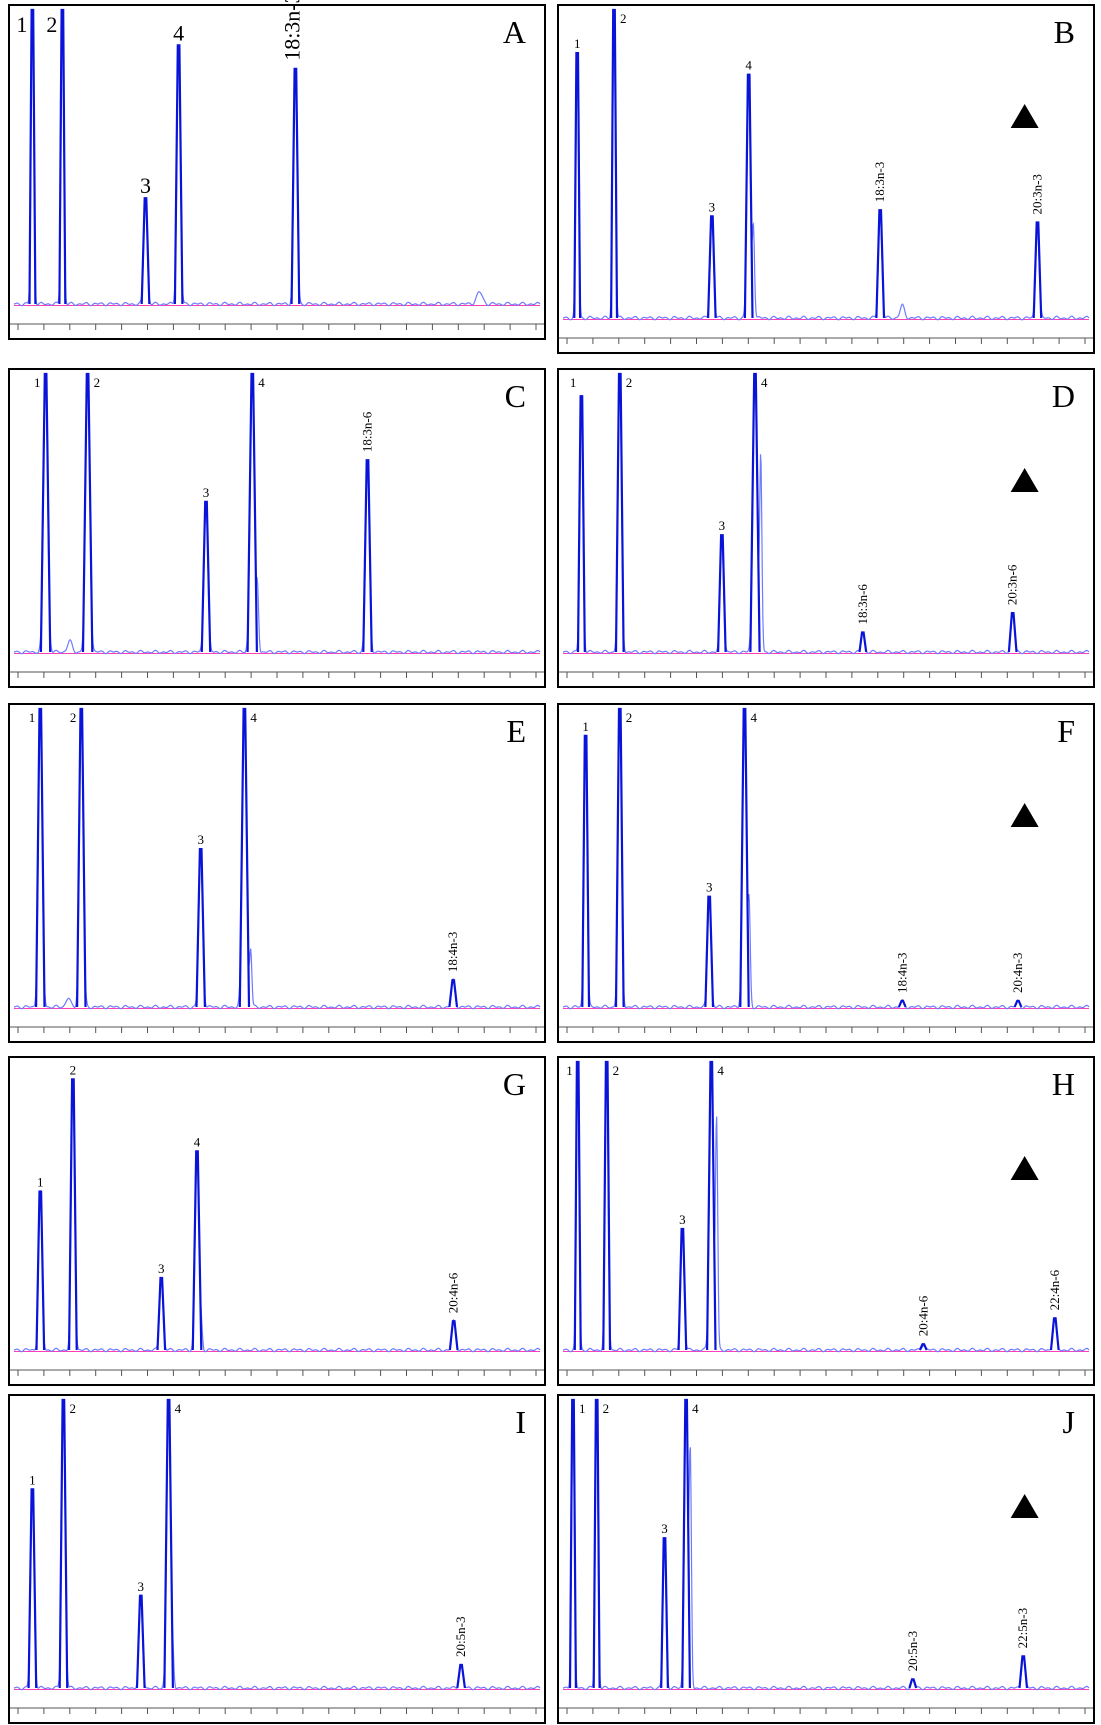 Image resolution: width=1101 pixels, height=1725 pixels. What do you see at coordinates (826, 176) in the screenshot?
I see `chromatogram-plot: 1 2 3 4 18:3n-3 20:3n-3` at bounding box center [826, 176].